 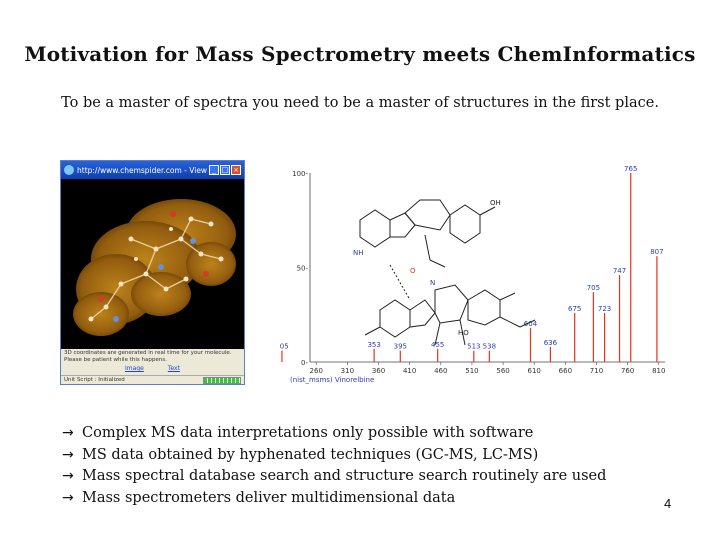 I want to click on x-tick-label: 460, so click(x=440, y=371).